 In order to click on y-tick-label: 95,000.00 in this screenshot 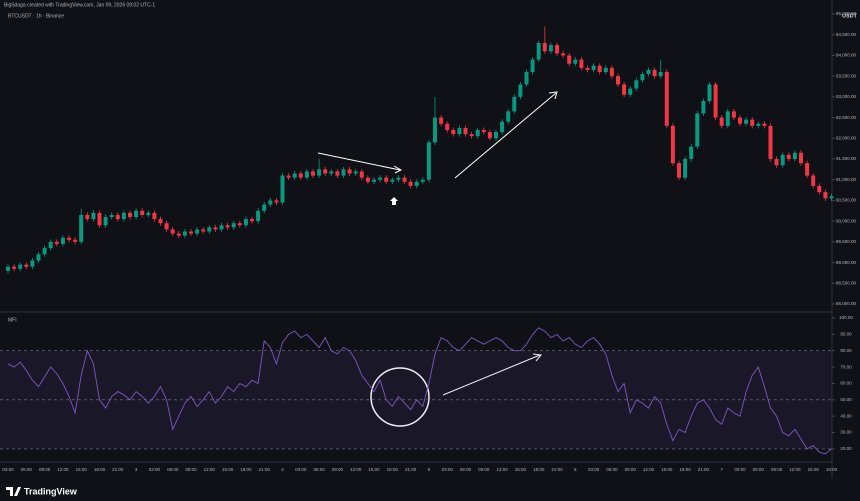, I will do `click(846, 13)`.